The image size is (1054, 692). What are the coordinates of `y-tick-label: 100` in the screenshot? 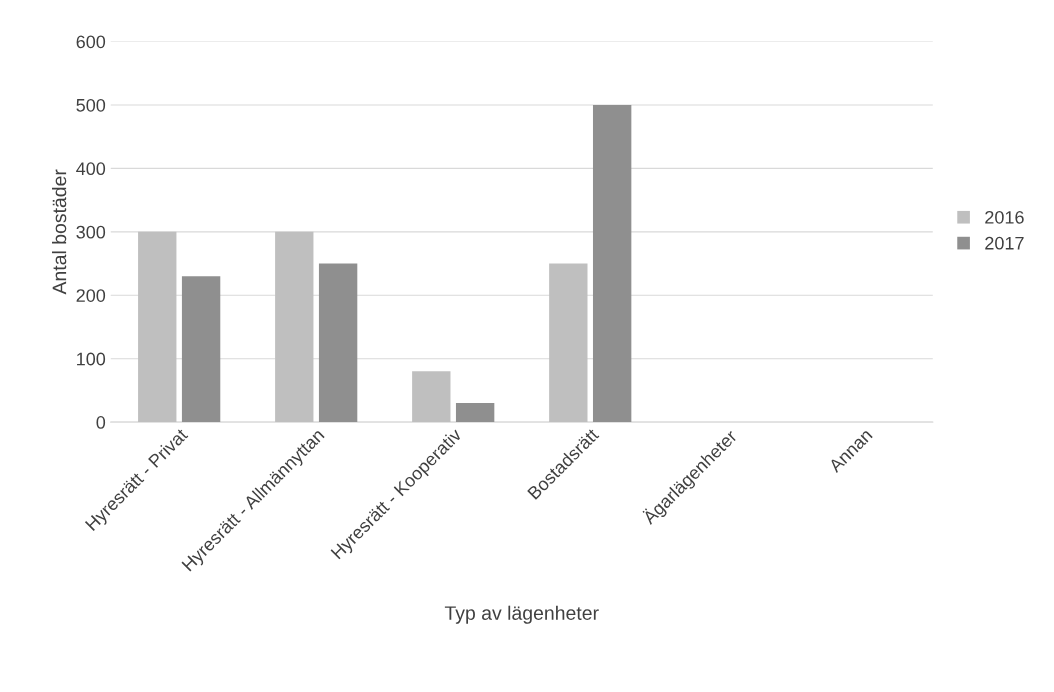 It's located at (91, 359).